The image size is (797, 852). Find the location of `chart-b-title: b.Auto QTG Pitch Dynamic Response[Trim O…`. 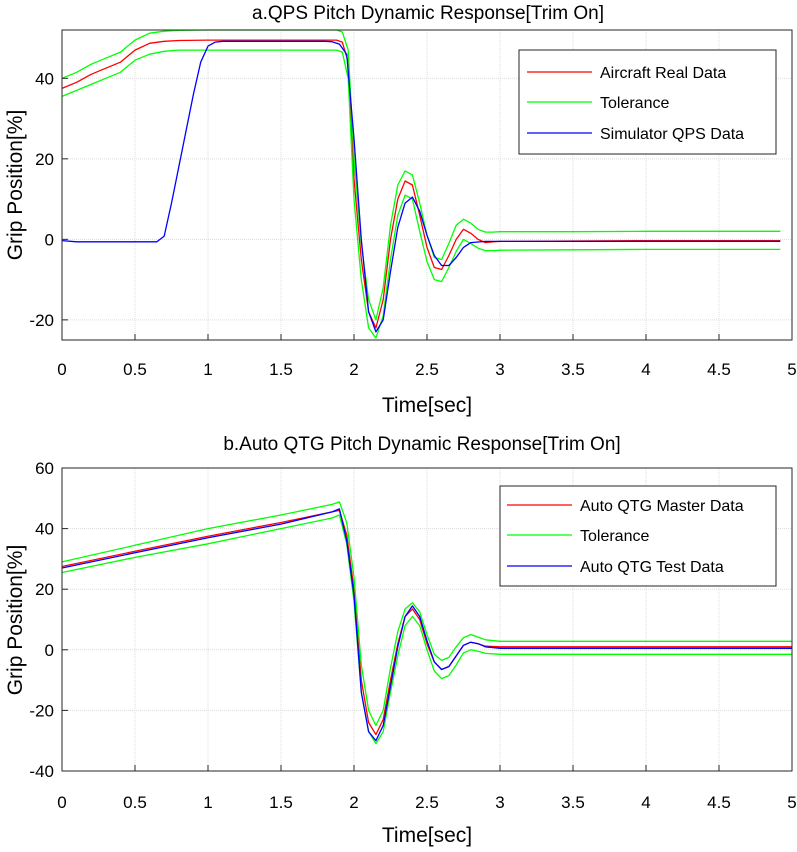

chart-b-title: b.Auto QTG Pitch Dynamic Response[Trim O… is located at coordinates (421, 444).